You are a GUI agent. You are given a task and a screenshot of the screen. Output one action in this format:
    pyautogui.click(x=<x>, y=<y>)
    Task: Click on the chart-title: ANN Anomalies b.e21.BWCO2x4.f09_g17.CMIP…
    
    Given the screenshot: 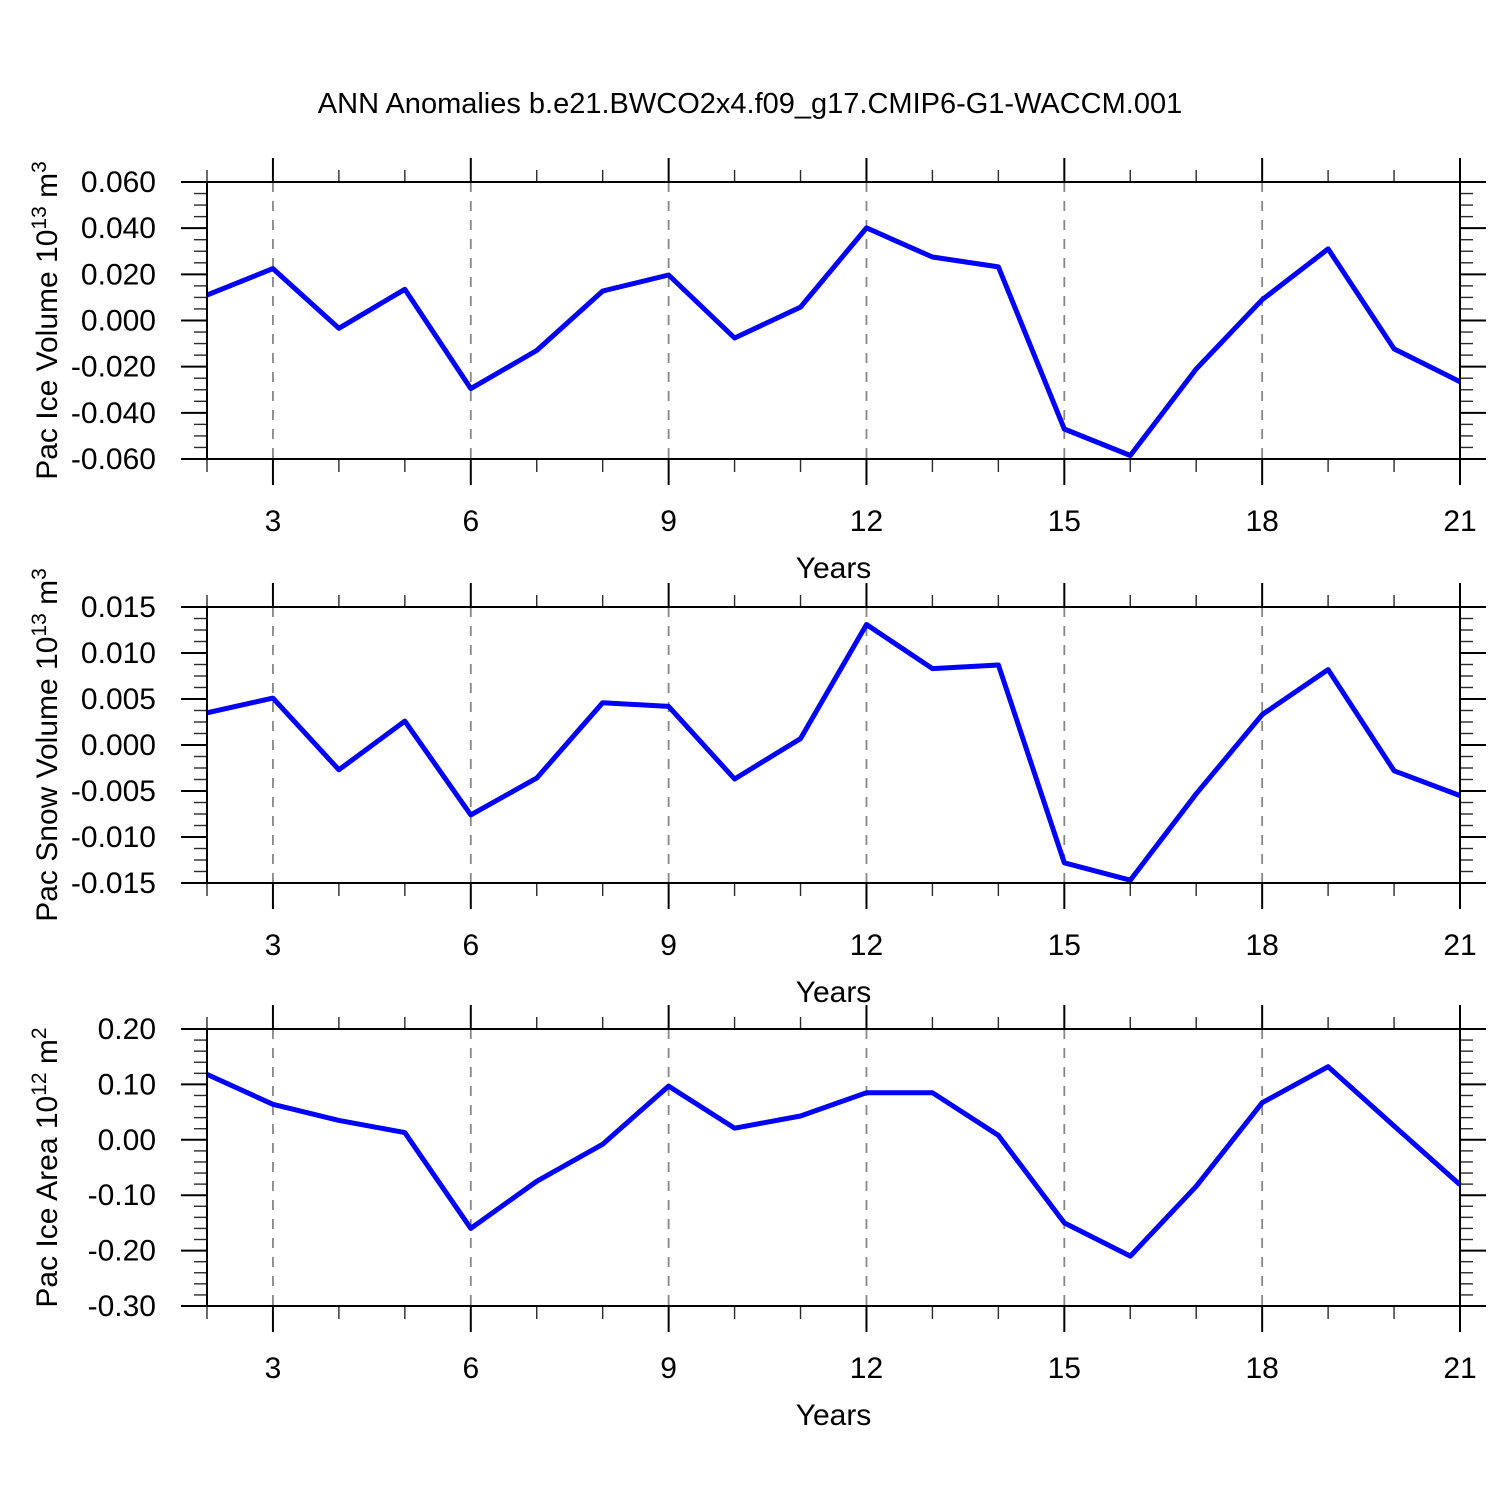 What is the action you would take?
    pyautogui.click(x=750, y=104)
    